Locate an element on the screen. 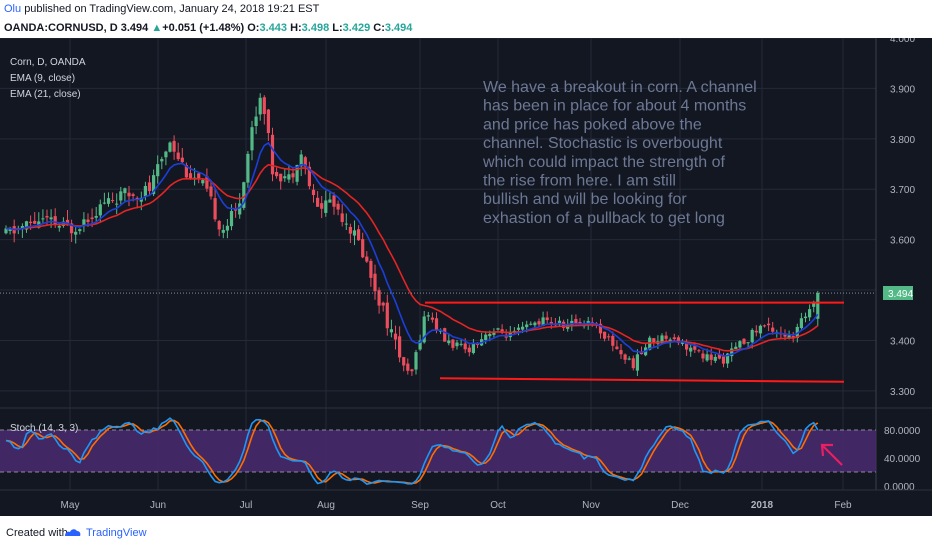 Image resolution: width=932 pixels, height=550 pixels. price-tick-label: 3.300 is located at coordinates (902, 392).